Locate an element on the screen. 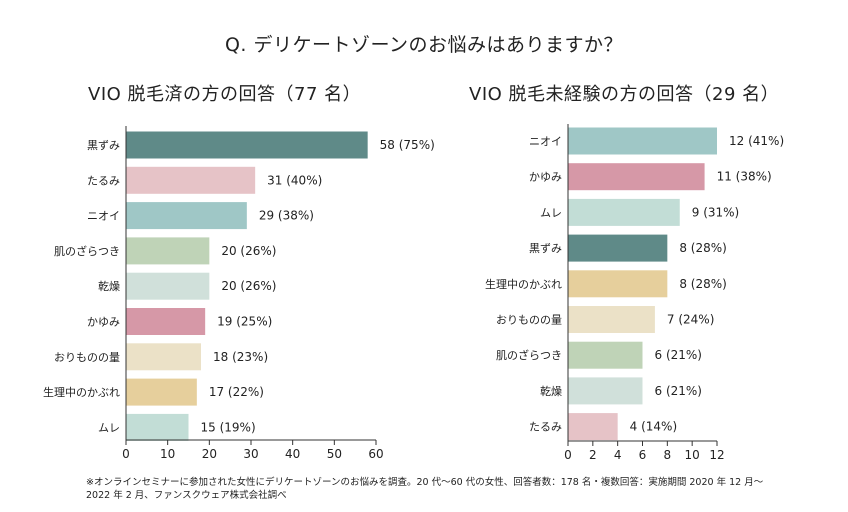 The image size is (848, 512). left-category-label-6: おりものの量 is located at coordinates (87, 357).